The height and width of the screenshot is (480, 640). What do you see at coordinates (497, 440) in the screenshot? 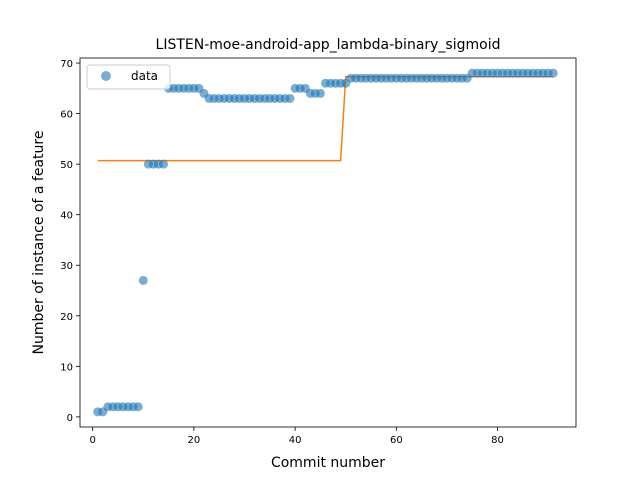
I see `x-tick-label: 80` at bounding box center [497, 440].